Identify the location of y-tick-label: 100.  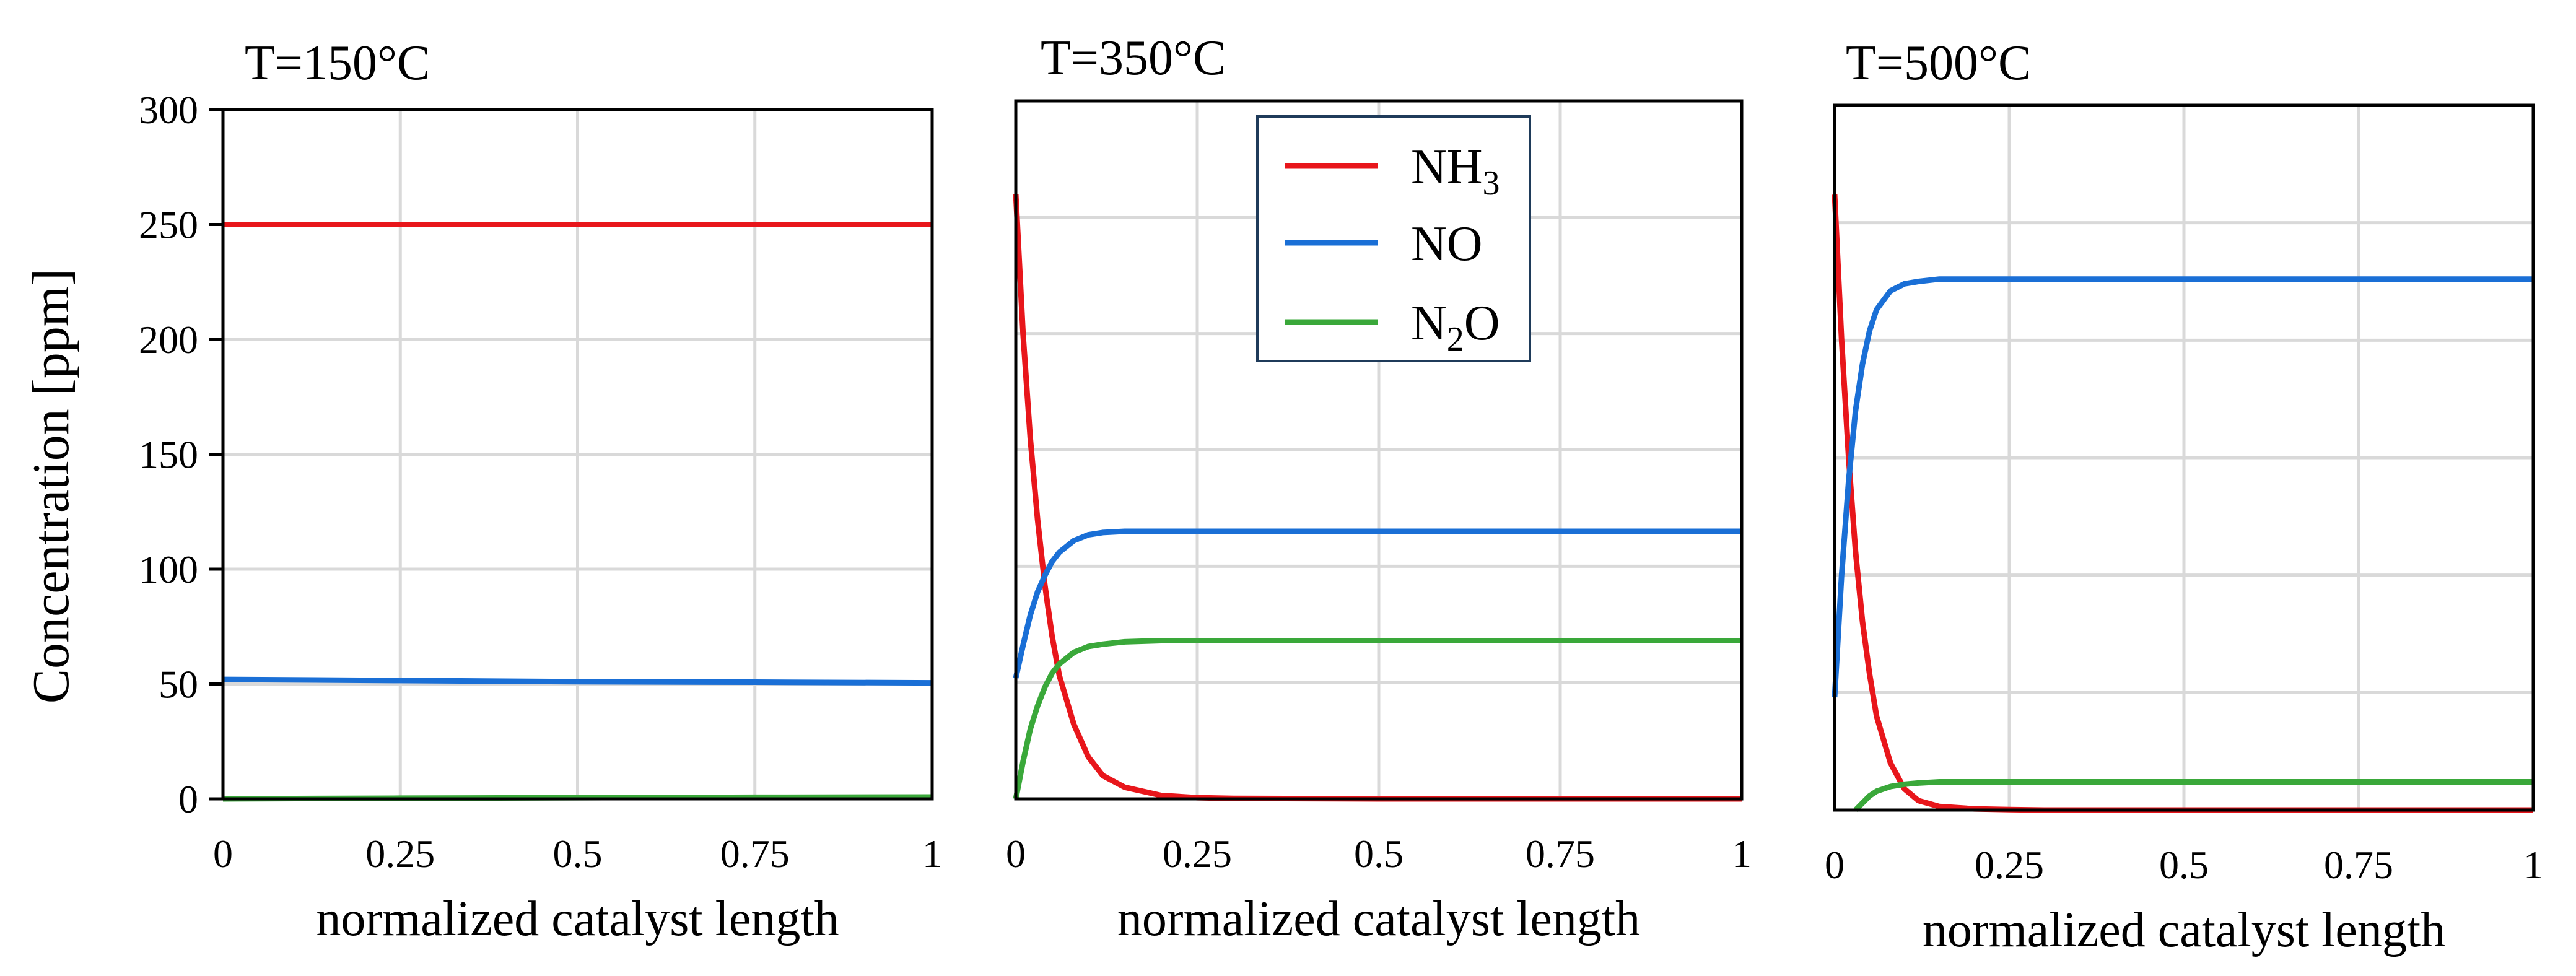
(168, 569).